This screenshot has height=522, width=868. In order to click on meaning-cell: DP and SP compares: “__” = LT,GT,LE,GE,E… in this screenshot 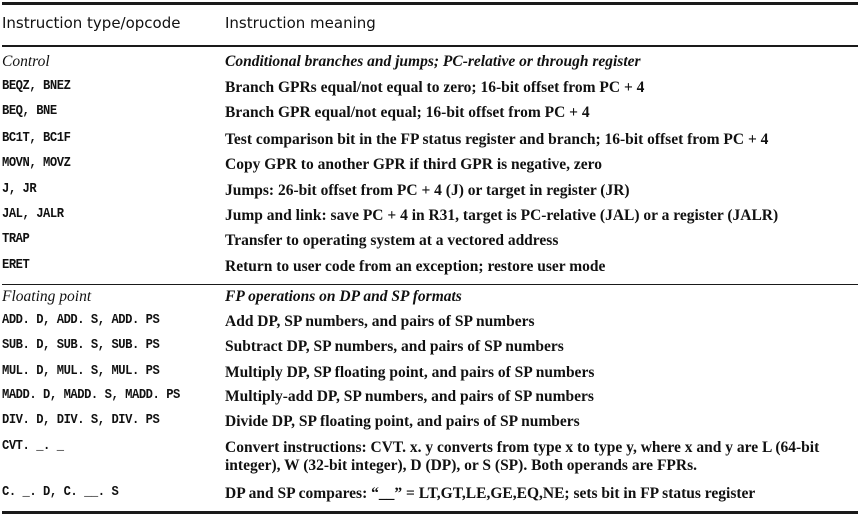, I will do `click(490, 493)`.